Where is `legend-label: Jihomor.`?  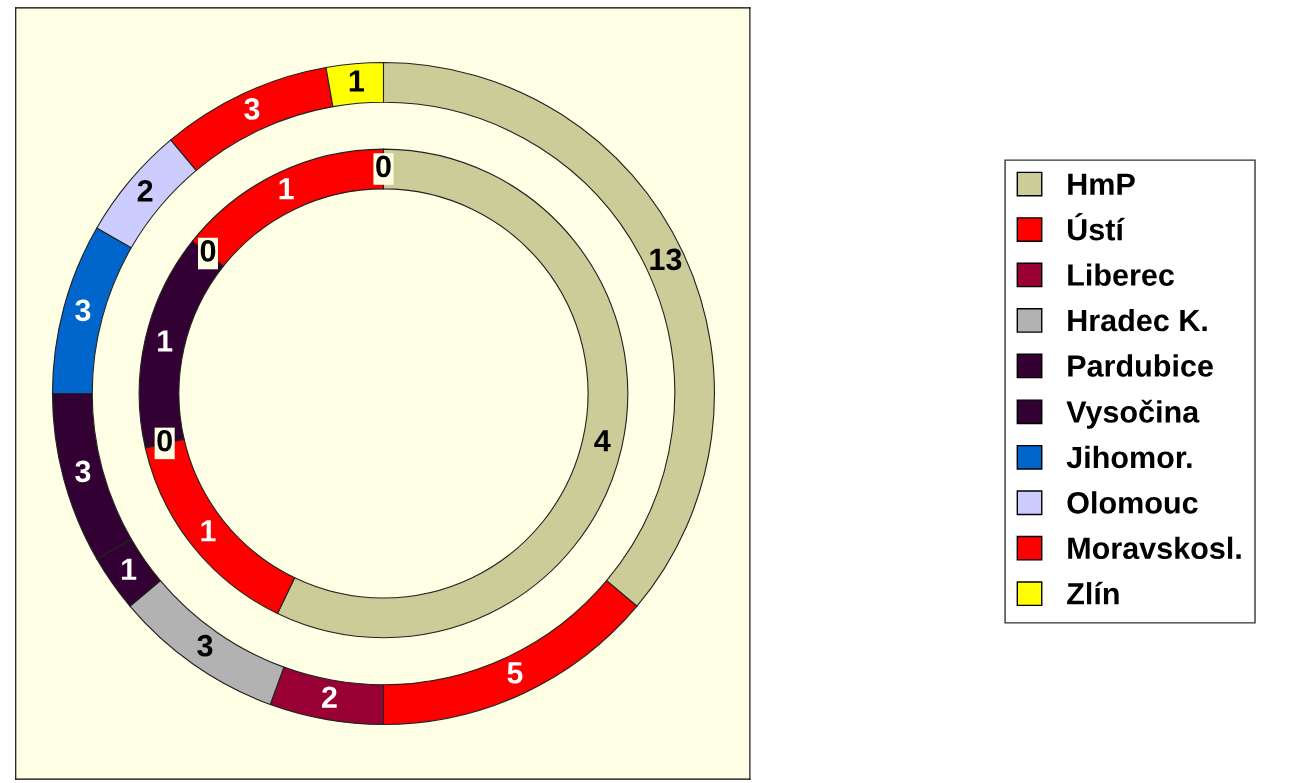
legend-label: Jihomor. is located at coordinates (1129, 457).